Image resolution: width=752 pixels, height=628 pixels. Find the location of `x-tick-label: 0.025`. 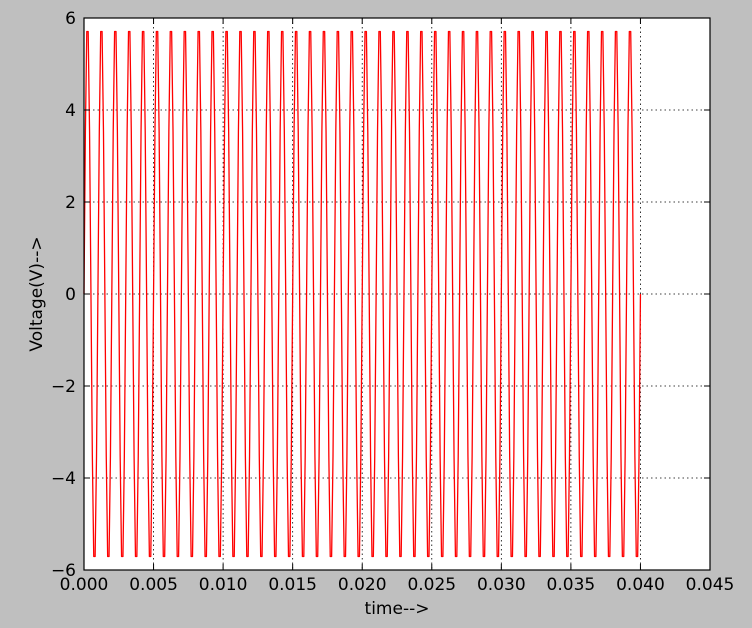

x-tick-label: 0.025 is located at coordinates (431, 585).